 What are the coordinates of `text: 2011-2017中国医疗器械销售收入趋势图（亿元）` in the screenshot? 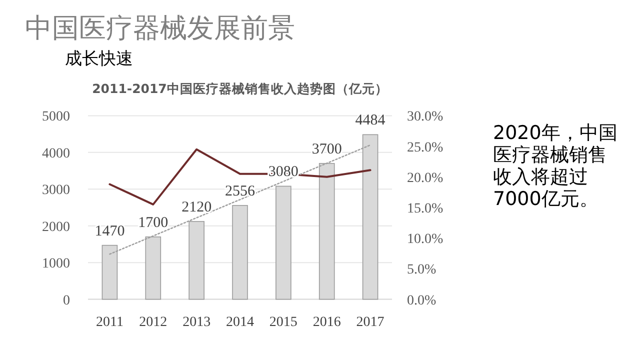 It's located at (240, 88).